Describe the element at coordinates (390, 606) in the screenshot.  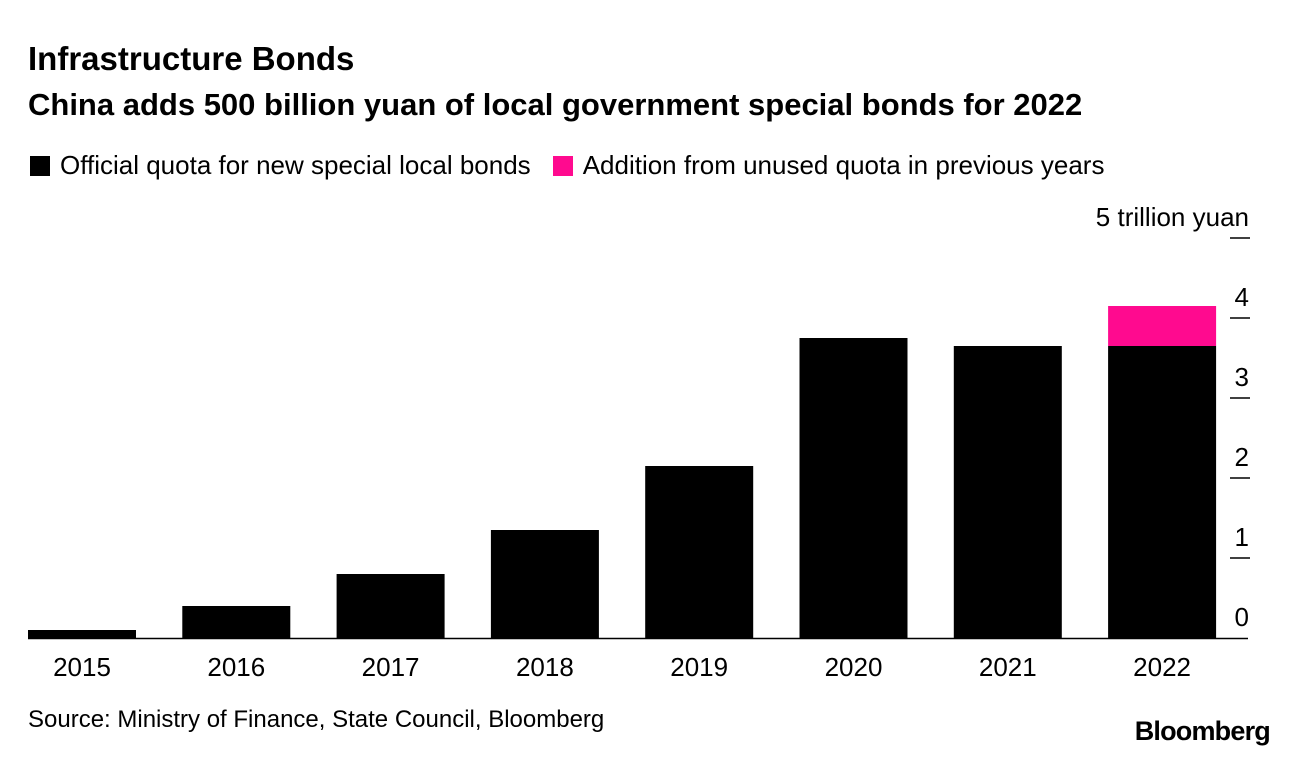
I see `bar-2017-official` at that location.